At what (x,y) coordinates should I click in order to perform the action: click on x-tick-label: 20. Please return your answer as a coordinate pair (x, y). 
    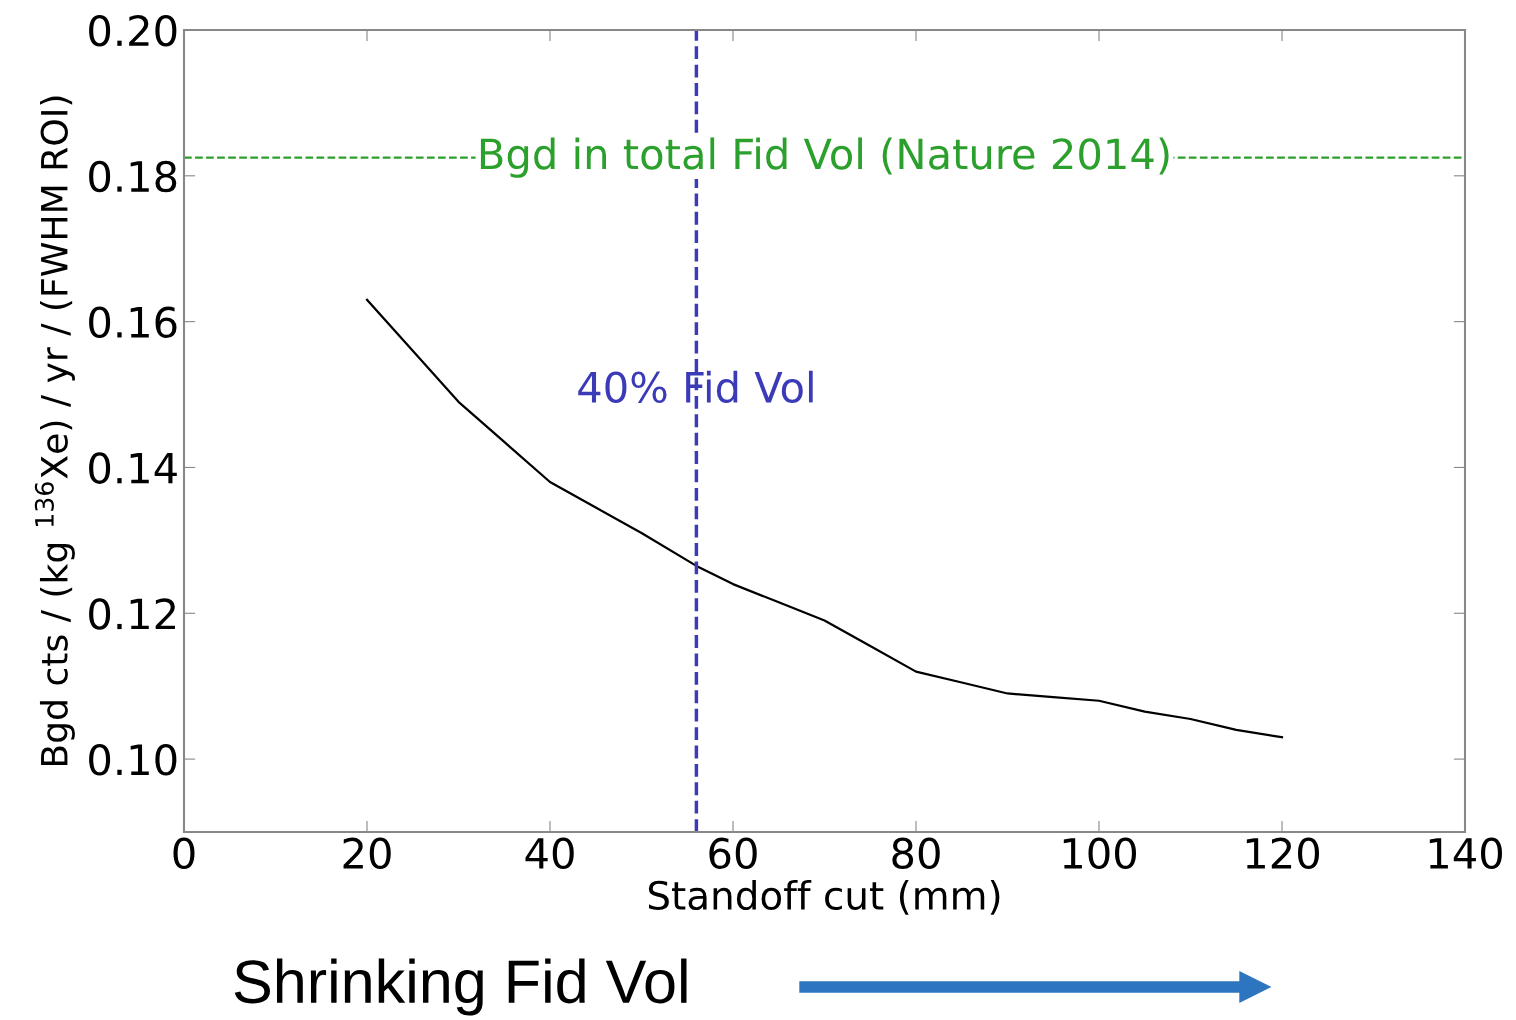
    Looking at the image, I should click on (367, 853).